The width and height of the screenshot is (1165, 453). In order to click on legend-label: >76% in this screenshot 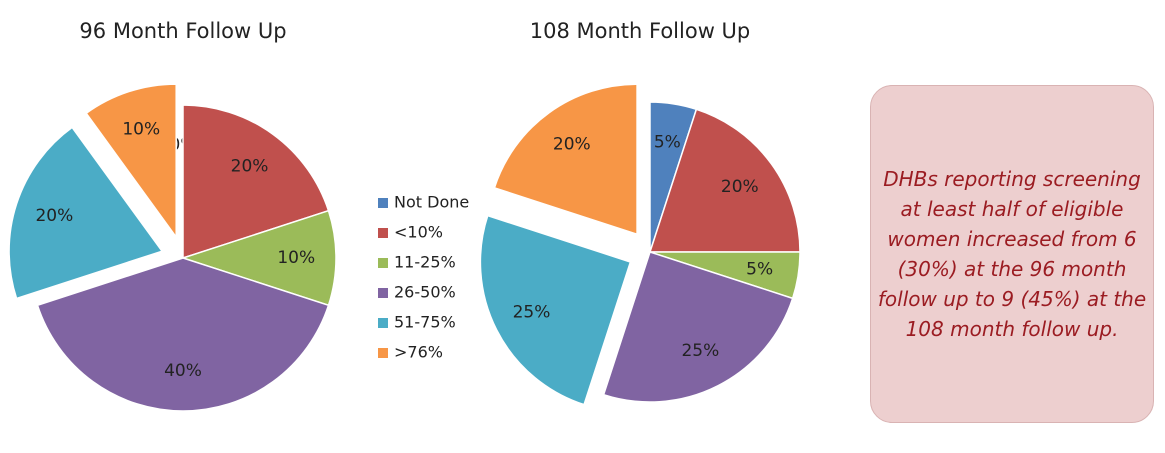, I will do `click(418, 352)`.